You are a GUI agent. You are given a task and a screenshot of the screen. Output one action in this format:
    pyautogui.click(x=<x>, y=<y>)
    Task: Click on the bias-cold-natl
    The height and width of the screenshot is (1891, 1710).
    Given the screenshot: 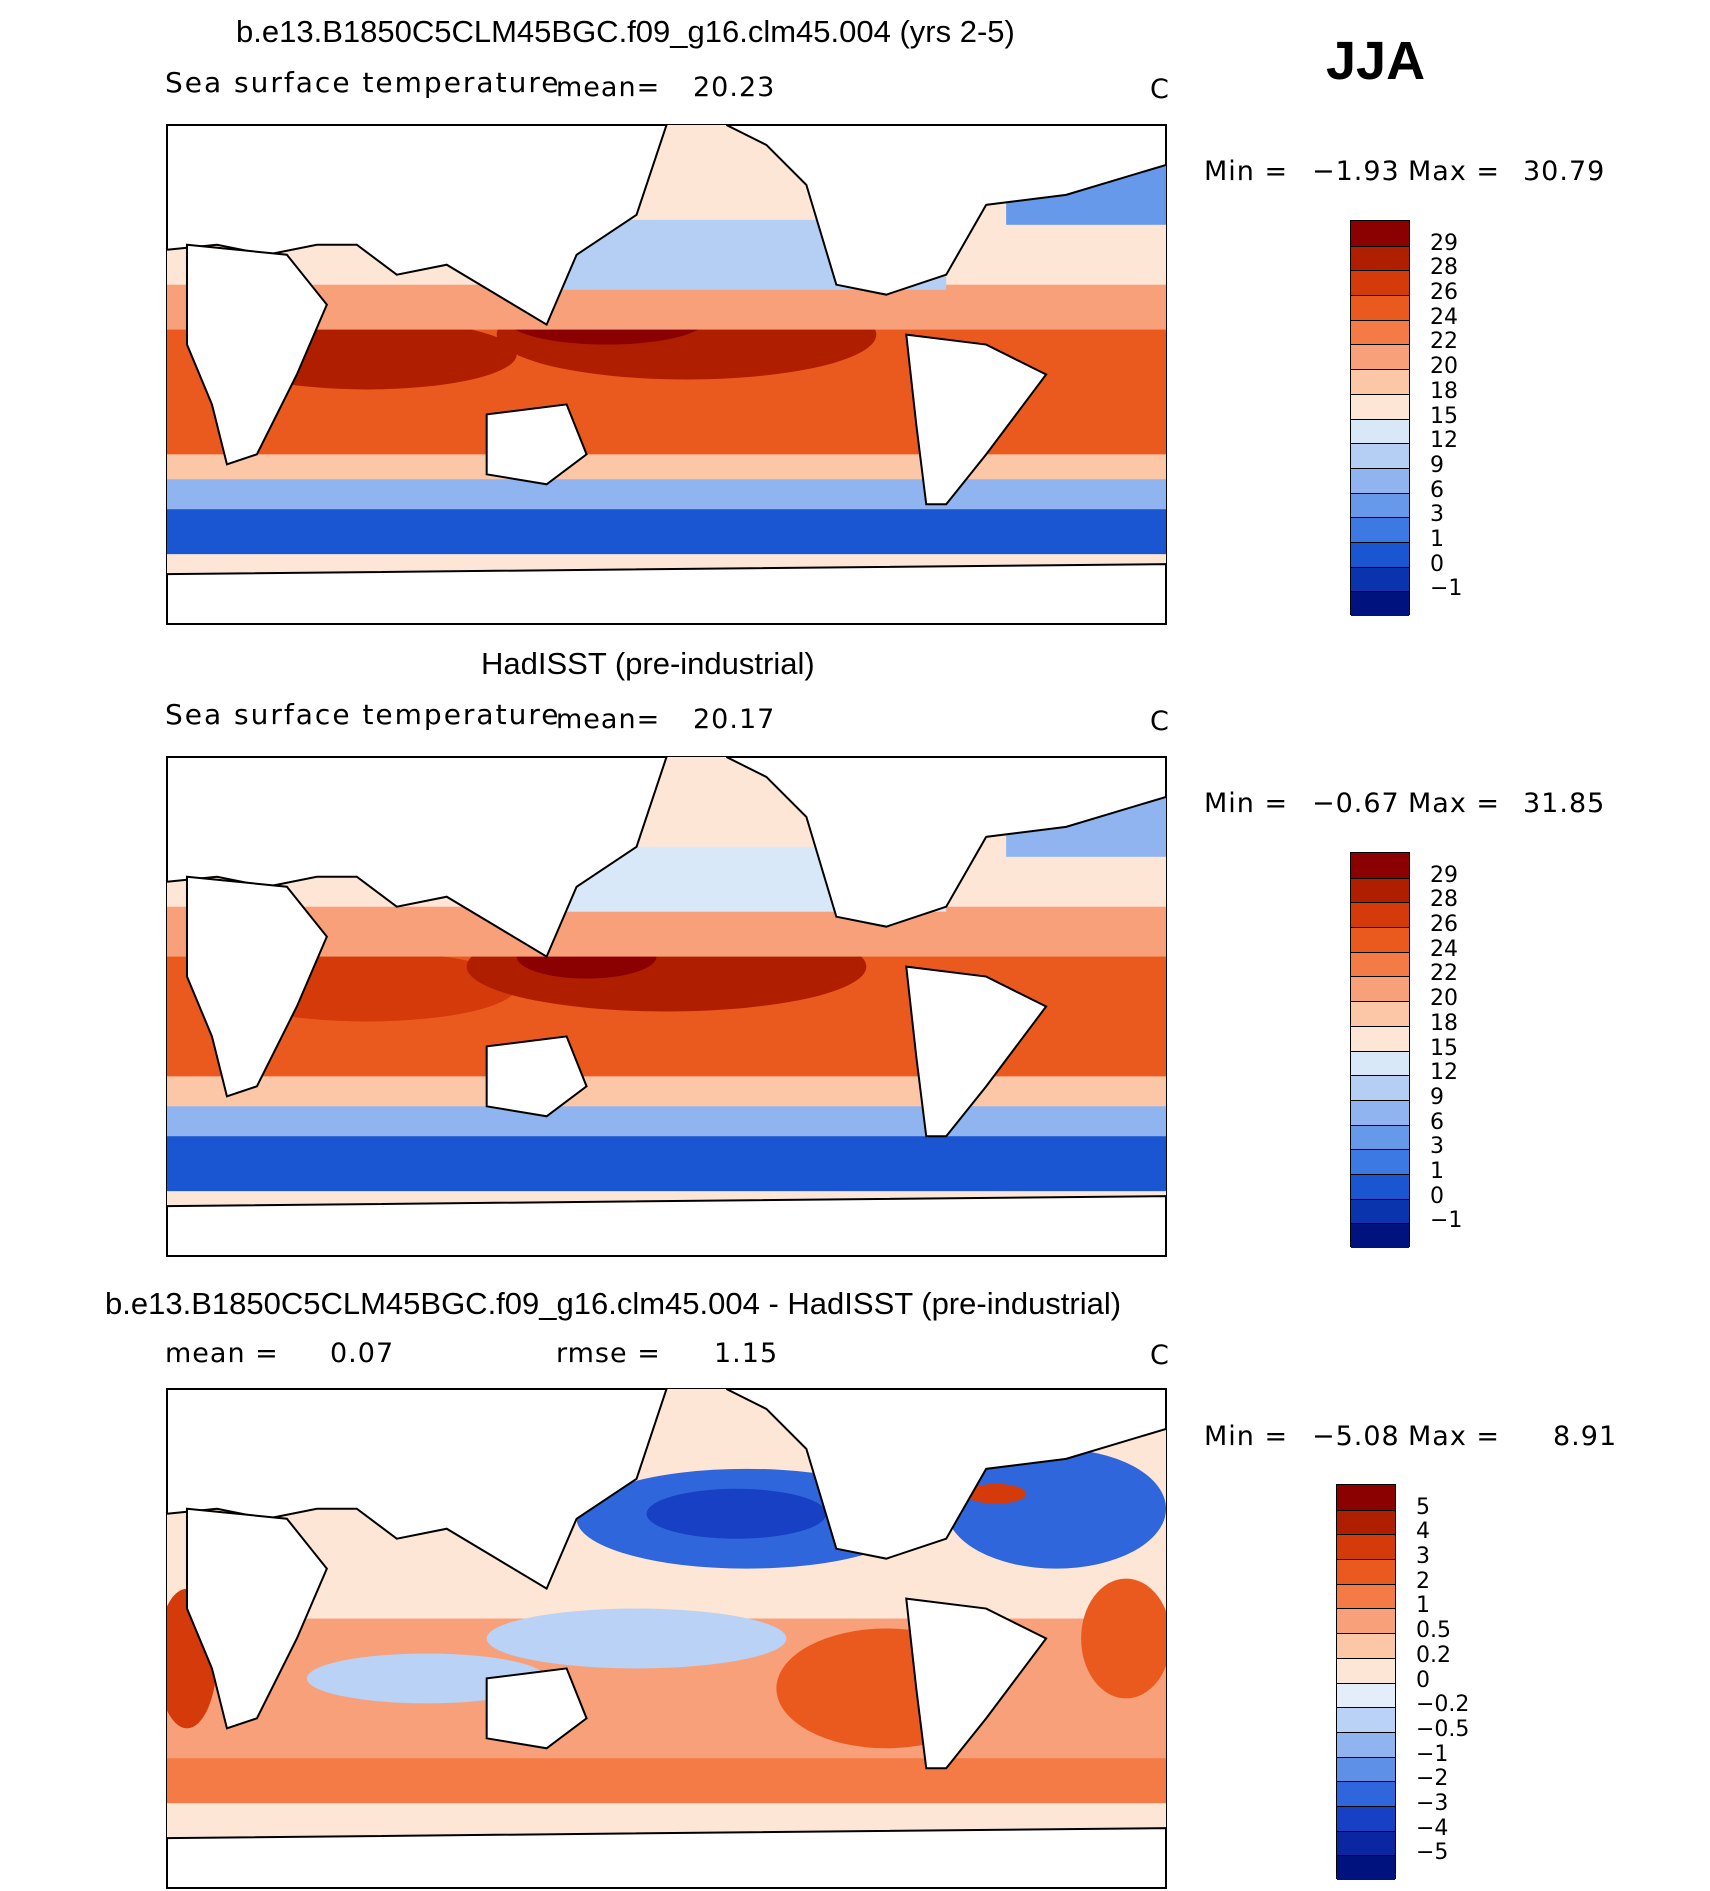 What is the action you would take?
    pyautogui.click(x=1056, y=1508)
    